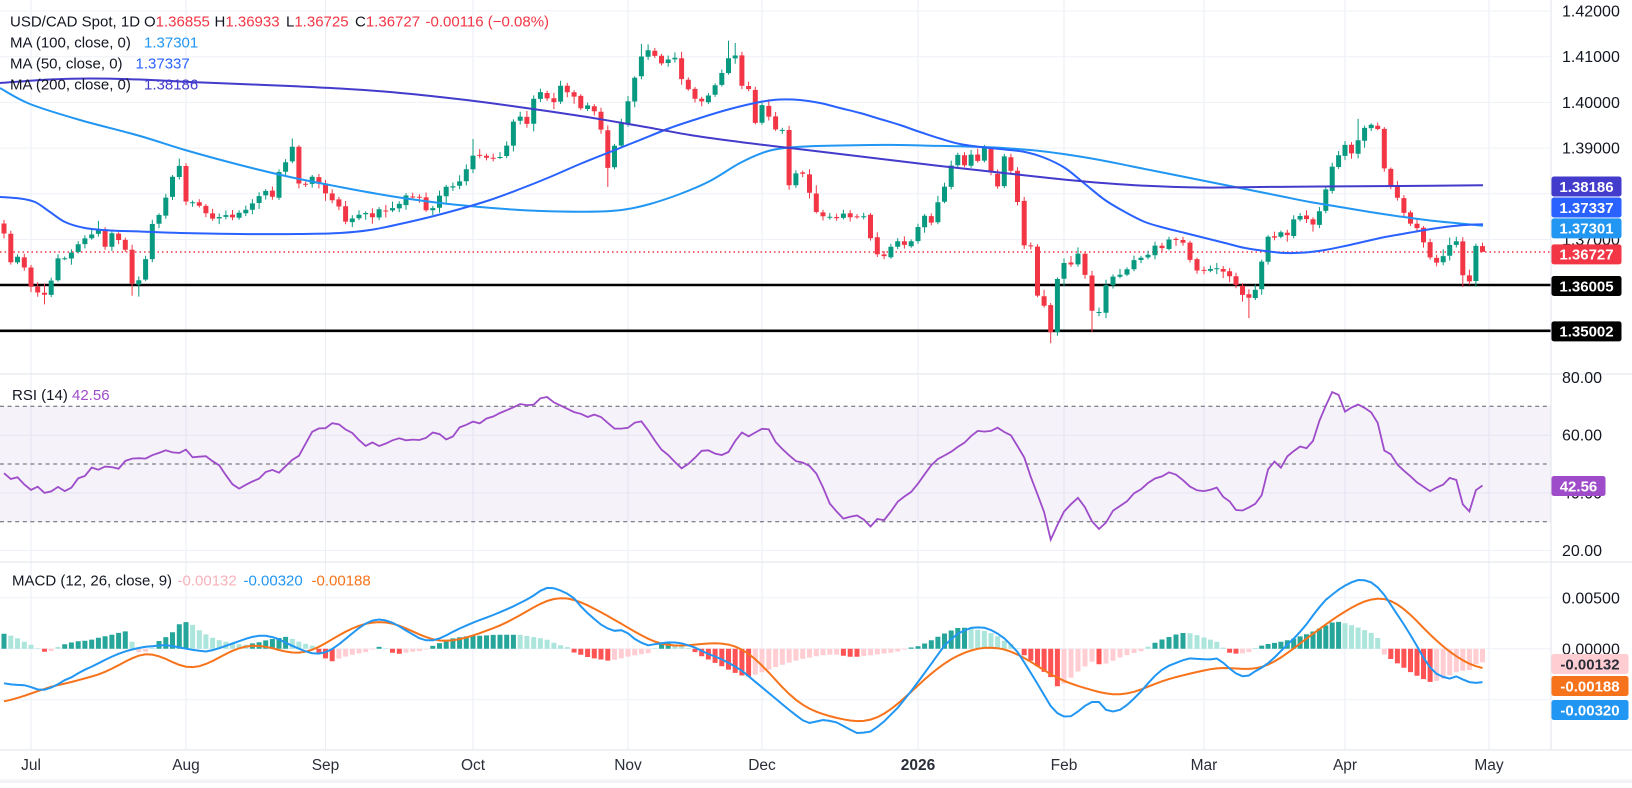 The height and width of the screenshot is (788, 1632). What do you see at coordinates (473, 765) in the screenshot?
I see `svg-text: Oct` at bounding box center [473, 765].